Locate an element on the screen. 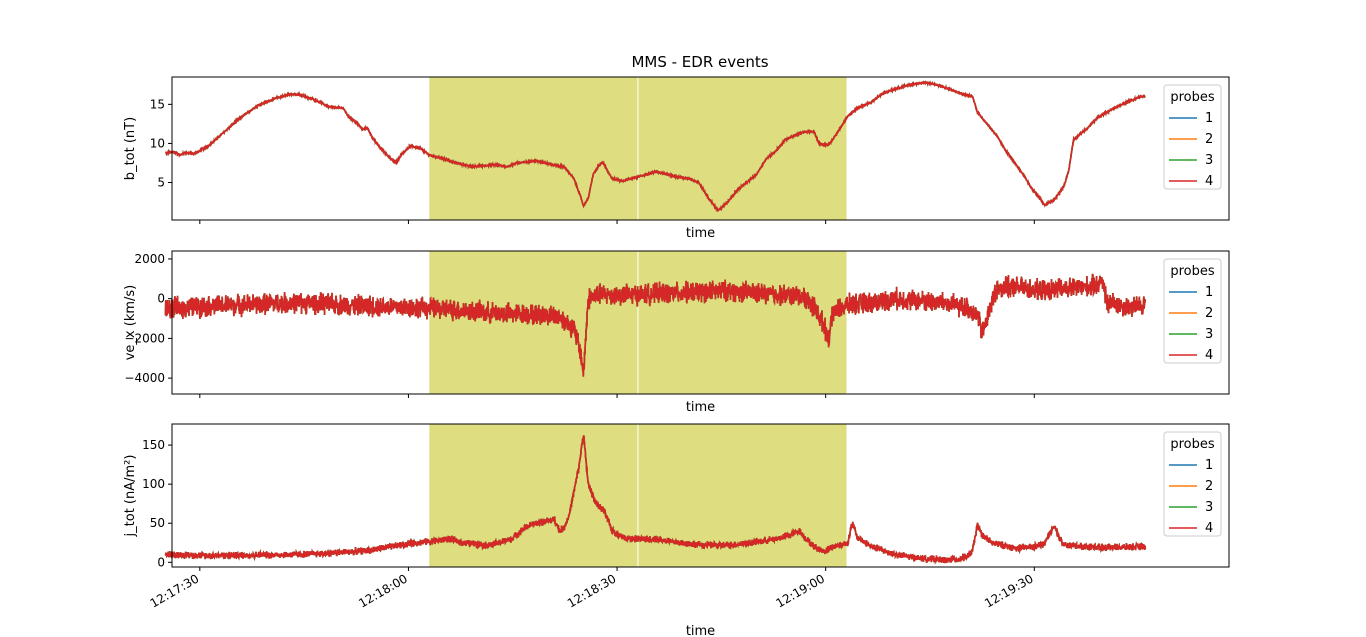 This screenshot has width=1366, height=637. y-tick-label: 50 is located at coordinates (157, 523).